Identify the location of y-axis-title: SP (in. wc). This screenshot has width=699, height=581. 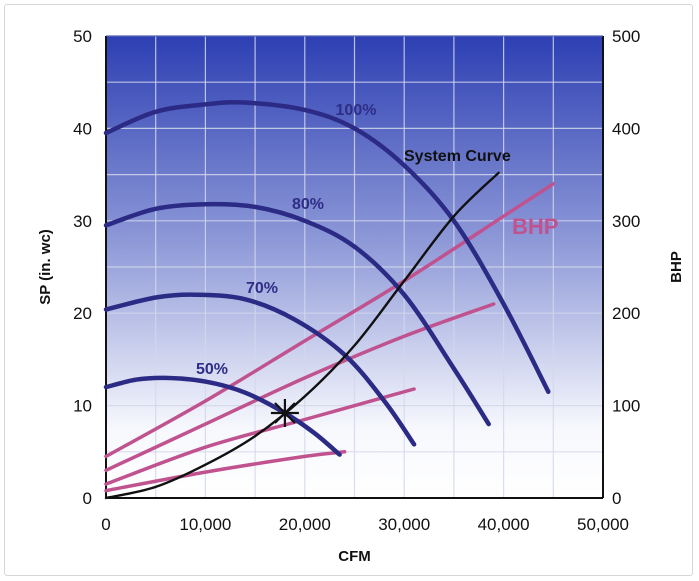
(45, 267).